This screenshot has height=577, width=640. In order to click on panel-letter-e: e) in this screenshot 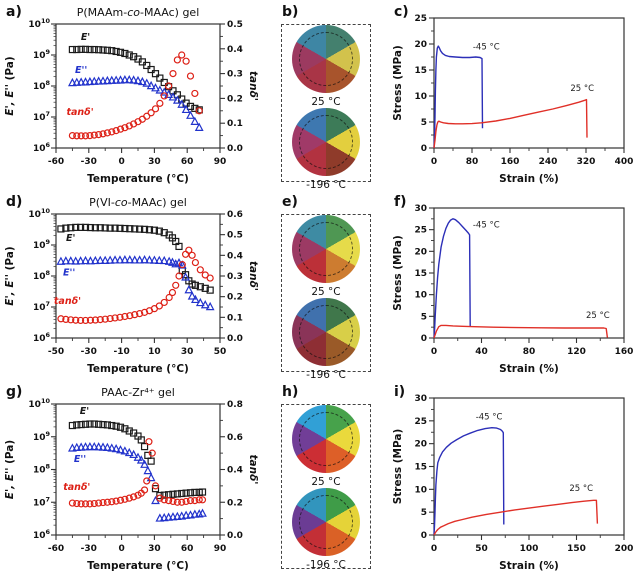, I will do `click(290, 202)`.